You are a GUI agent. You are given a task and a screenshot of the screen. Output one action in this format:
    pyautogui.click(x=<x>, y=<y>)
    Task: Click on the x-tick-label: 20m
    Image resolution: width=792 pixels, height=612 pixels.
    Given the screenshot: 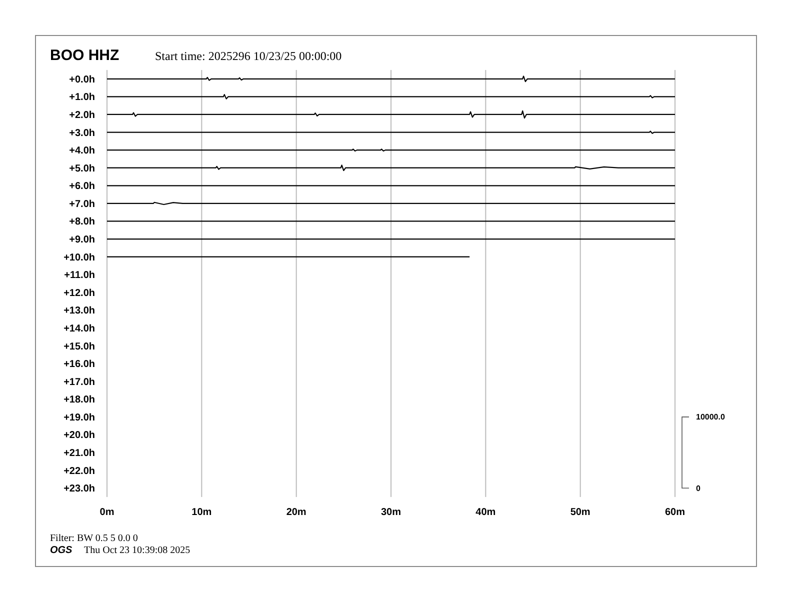 What is the action you would take?
    pyautogui.click(x=296, y=512)
    